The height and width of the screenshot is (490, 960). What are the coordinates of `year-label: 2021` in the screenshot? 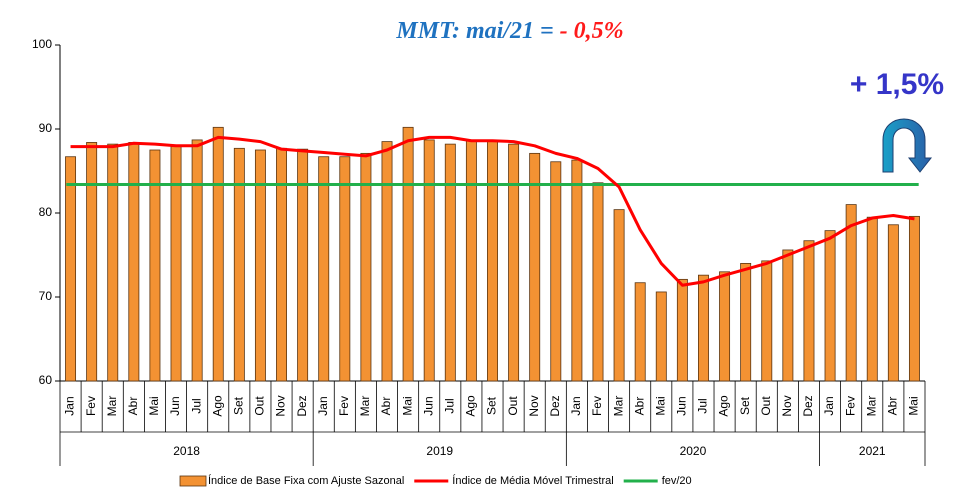 It's located at (872, 451).